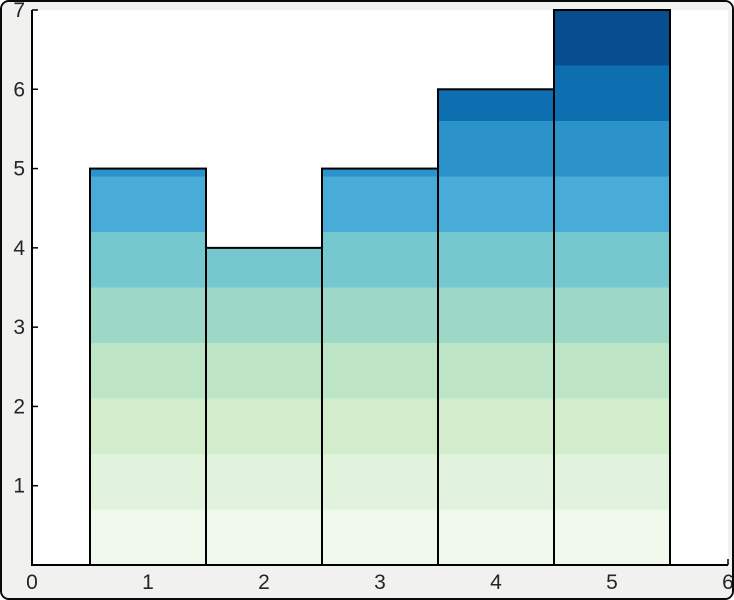 The width and height of the screenshot is (734, 600). Describe the element at coordinates (264, 582) in the screenshot. I see `x-tick-label: 2` at that location.